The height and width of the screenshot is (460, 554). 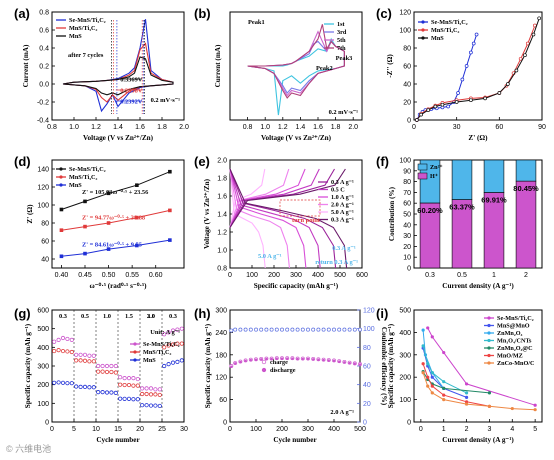 I want to click on legend-item-label: 1.0 A g⁻¹, so click(x=342, y=197).